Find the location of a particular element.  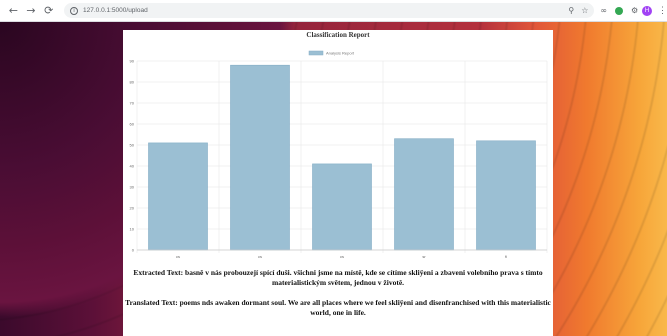

y-tick-label: 0 is located at coordinates (133, 250).